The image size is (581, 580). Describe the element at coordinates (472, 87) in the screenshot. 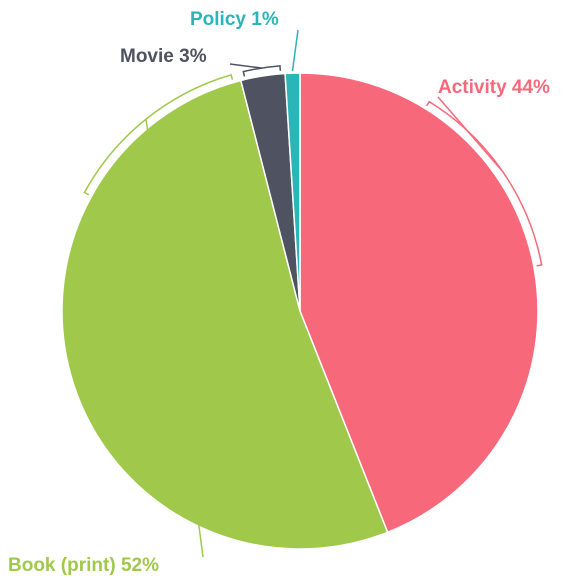

I see `slice-category: Activity` at that location.